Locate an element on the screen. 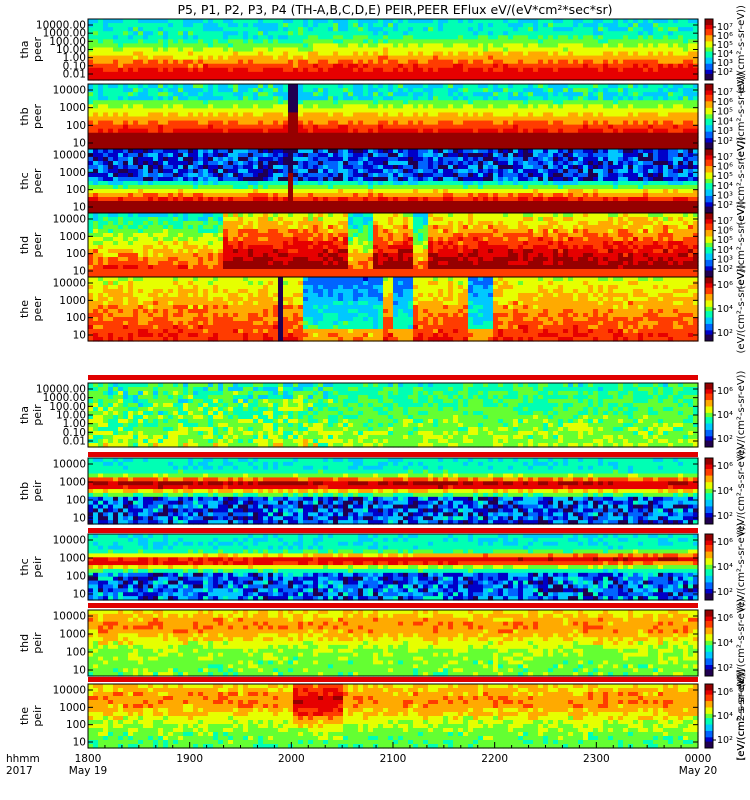 The width and height of the screenshot is (750, 800). colorbar-tick-label: 10⁵ is located at coordinates (725, 240).